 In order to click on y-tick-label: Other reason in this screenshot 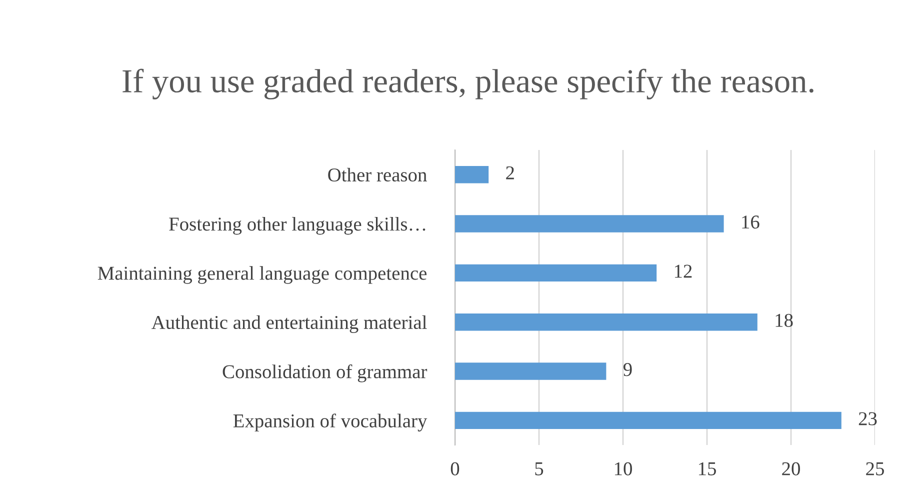, I will do `click(377, 175)`.